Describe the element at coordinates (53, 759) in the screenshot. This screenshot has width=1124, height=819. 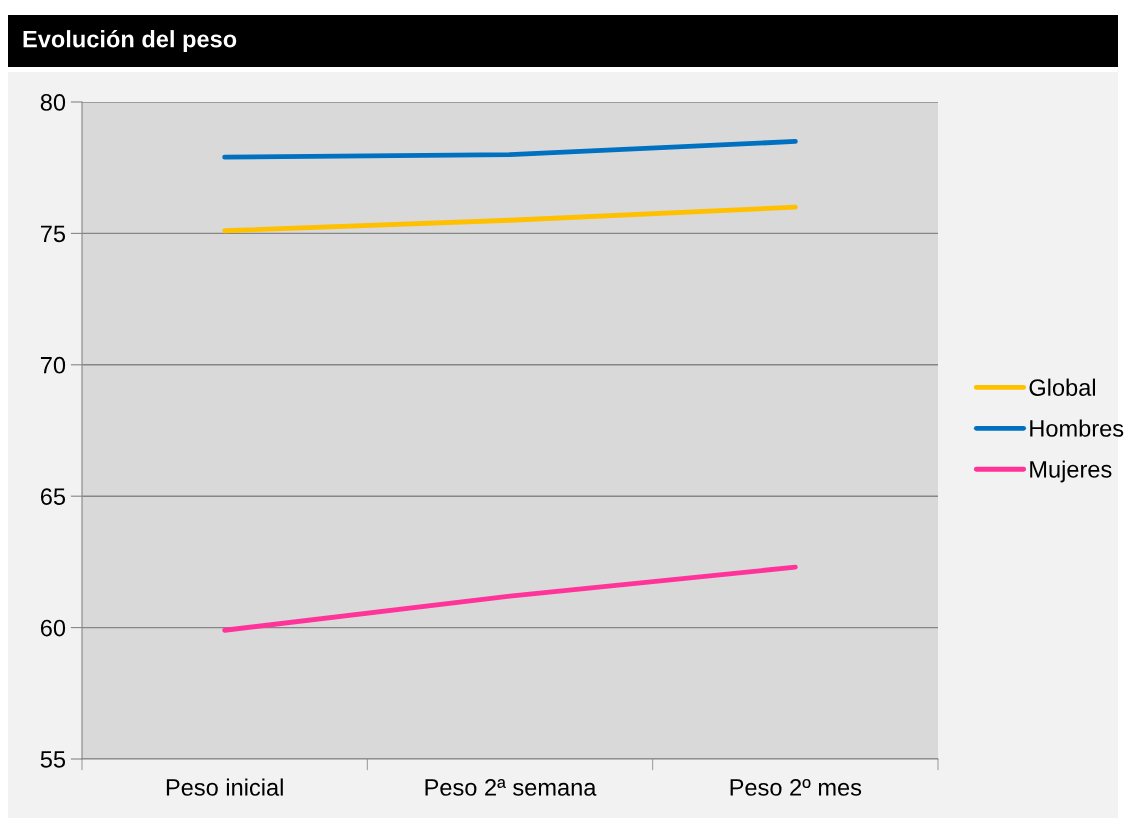
I see `y-tick-label: 55` at that location.